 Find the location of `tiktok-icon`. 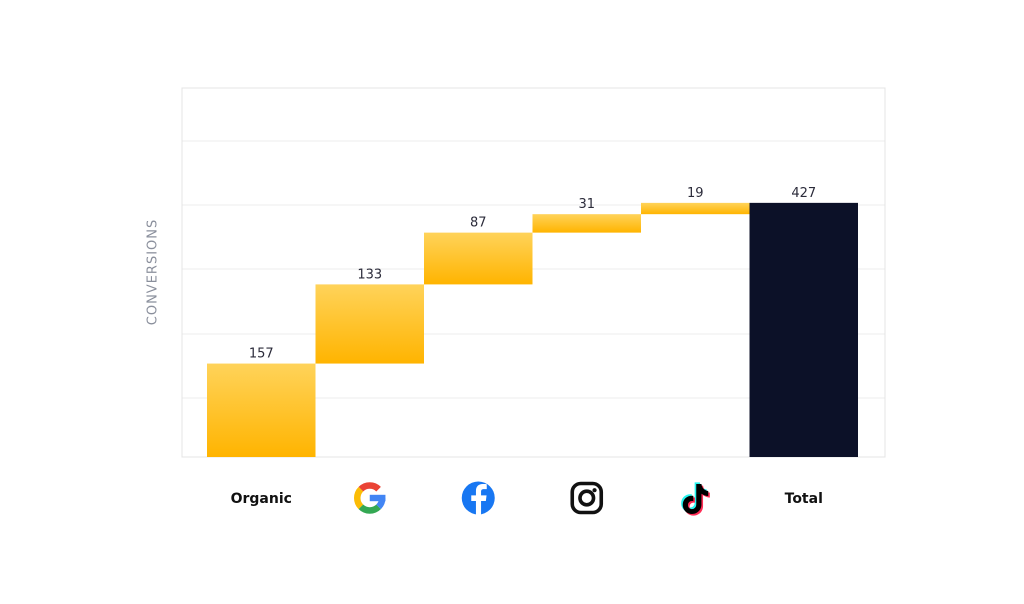

tiktok-icon is located at coordinates (695, 499).